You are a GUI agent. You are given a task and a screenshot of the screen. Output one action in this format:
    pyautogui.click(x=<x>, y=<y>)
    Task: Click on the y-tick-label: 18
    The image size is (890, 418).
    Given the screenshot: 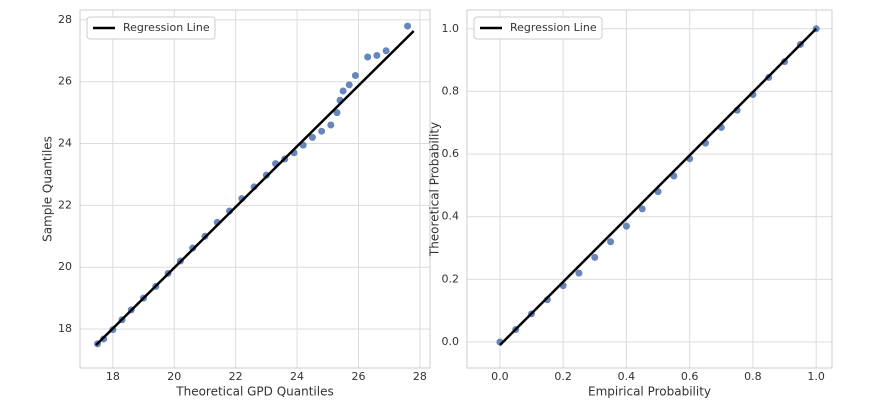 What is the action you would take?
    pyautogui.click(x=65, y=328)
    